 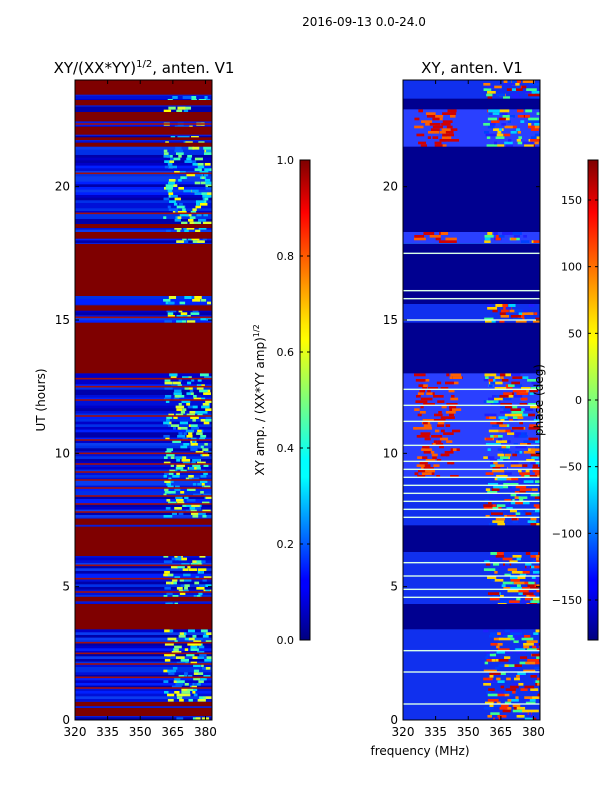 I want to click on amplitude-colorbar-tick-label: 1.0, so click(x=286, y=160).